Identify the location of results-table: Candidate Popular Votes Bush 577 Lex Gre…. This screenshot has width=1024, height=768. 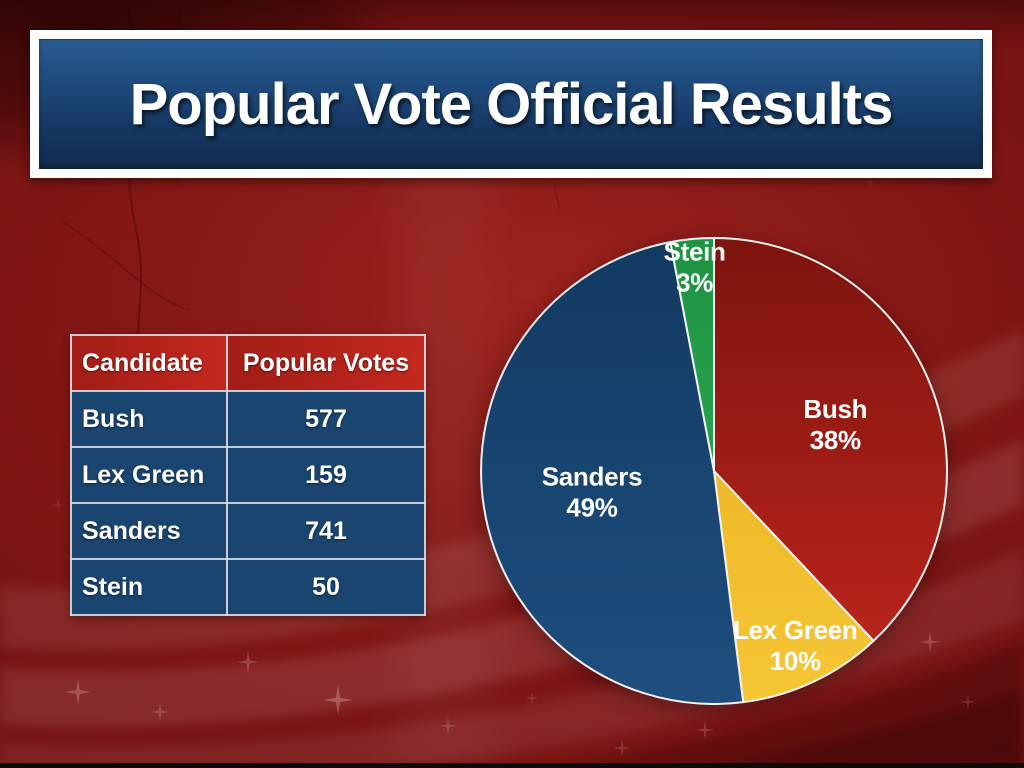
(248, 475).